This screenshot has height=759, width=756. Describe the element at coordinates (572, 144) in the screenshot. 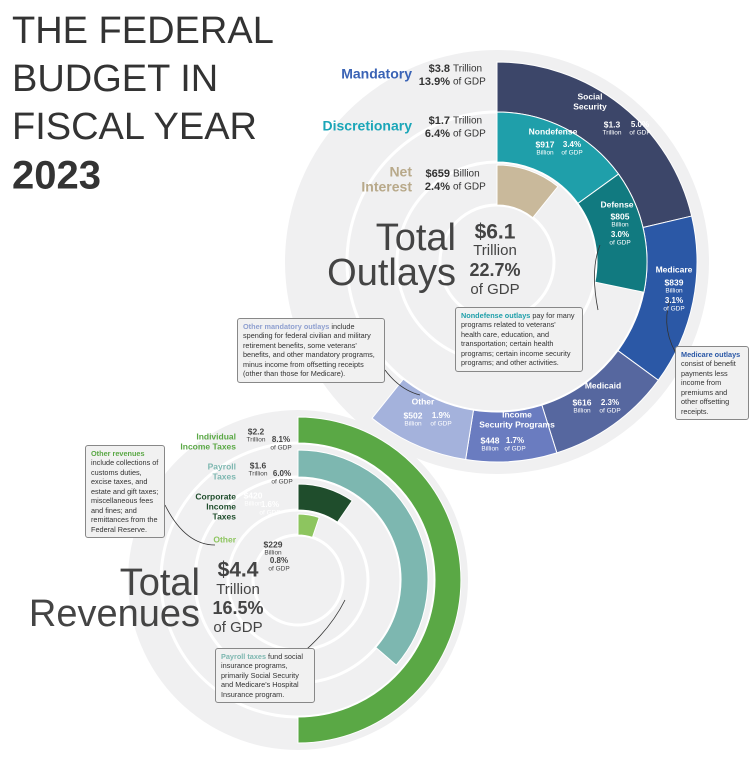

I see `segment-gdp: 3.4%` at that location.